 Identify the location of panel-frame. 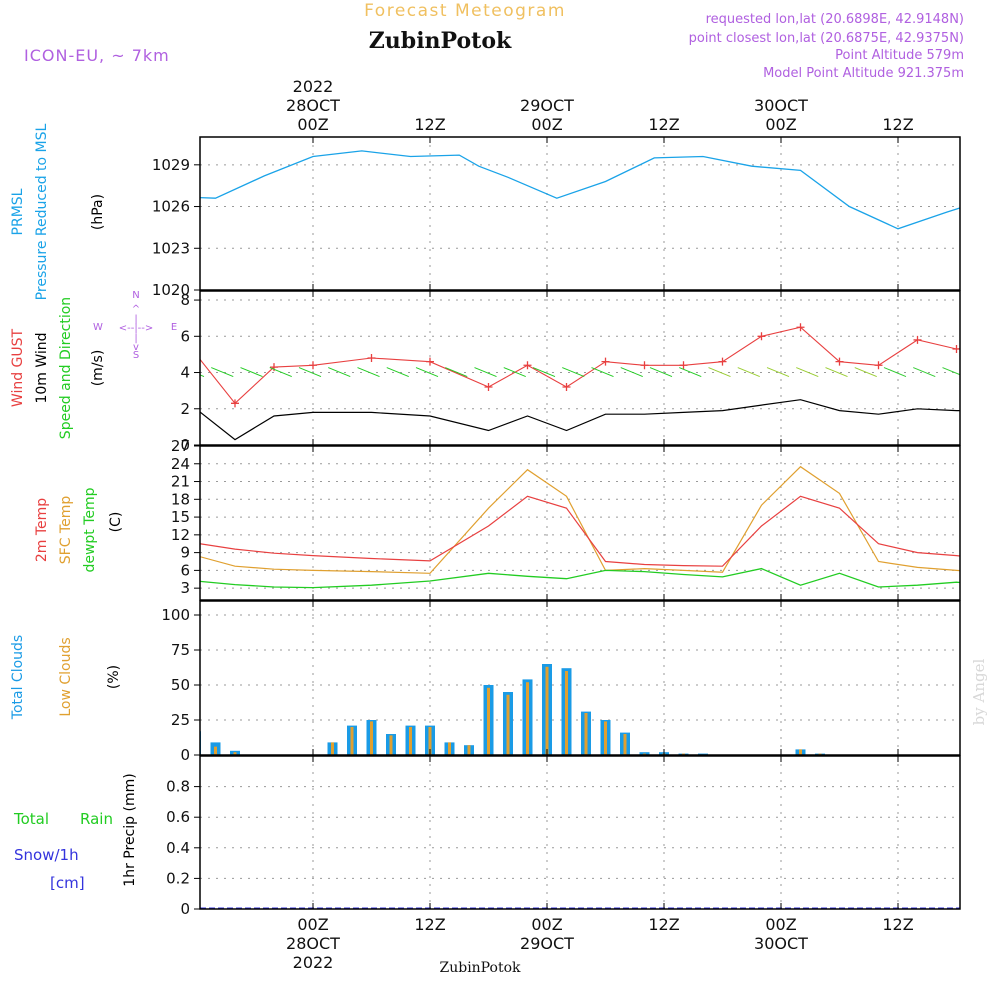
(580, 678).